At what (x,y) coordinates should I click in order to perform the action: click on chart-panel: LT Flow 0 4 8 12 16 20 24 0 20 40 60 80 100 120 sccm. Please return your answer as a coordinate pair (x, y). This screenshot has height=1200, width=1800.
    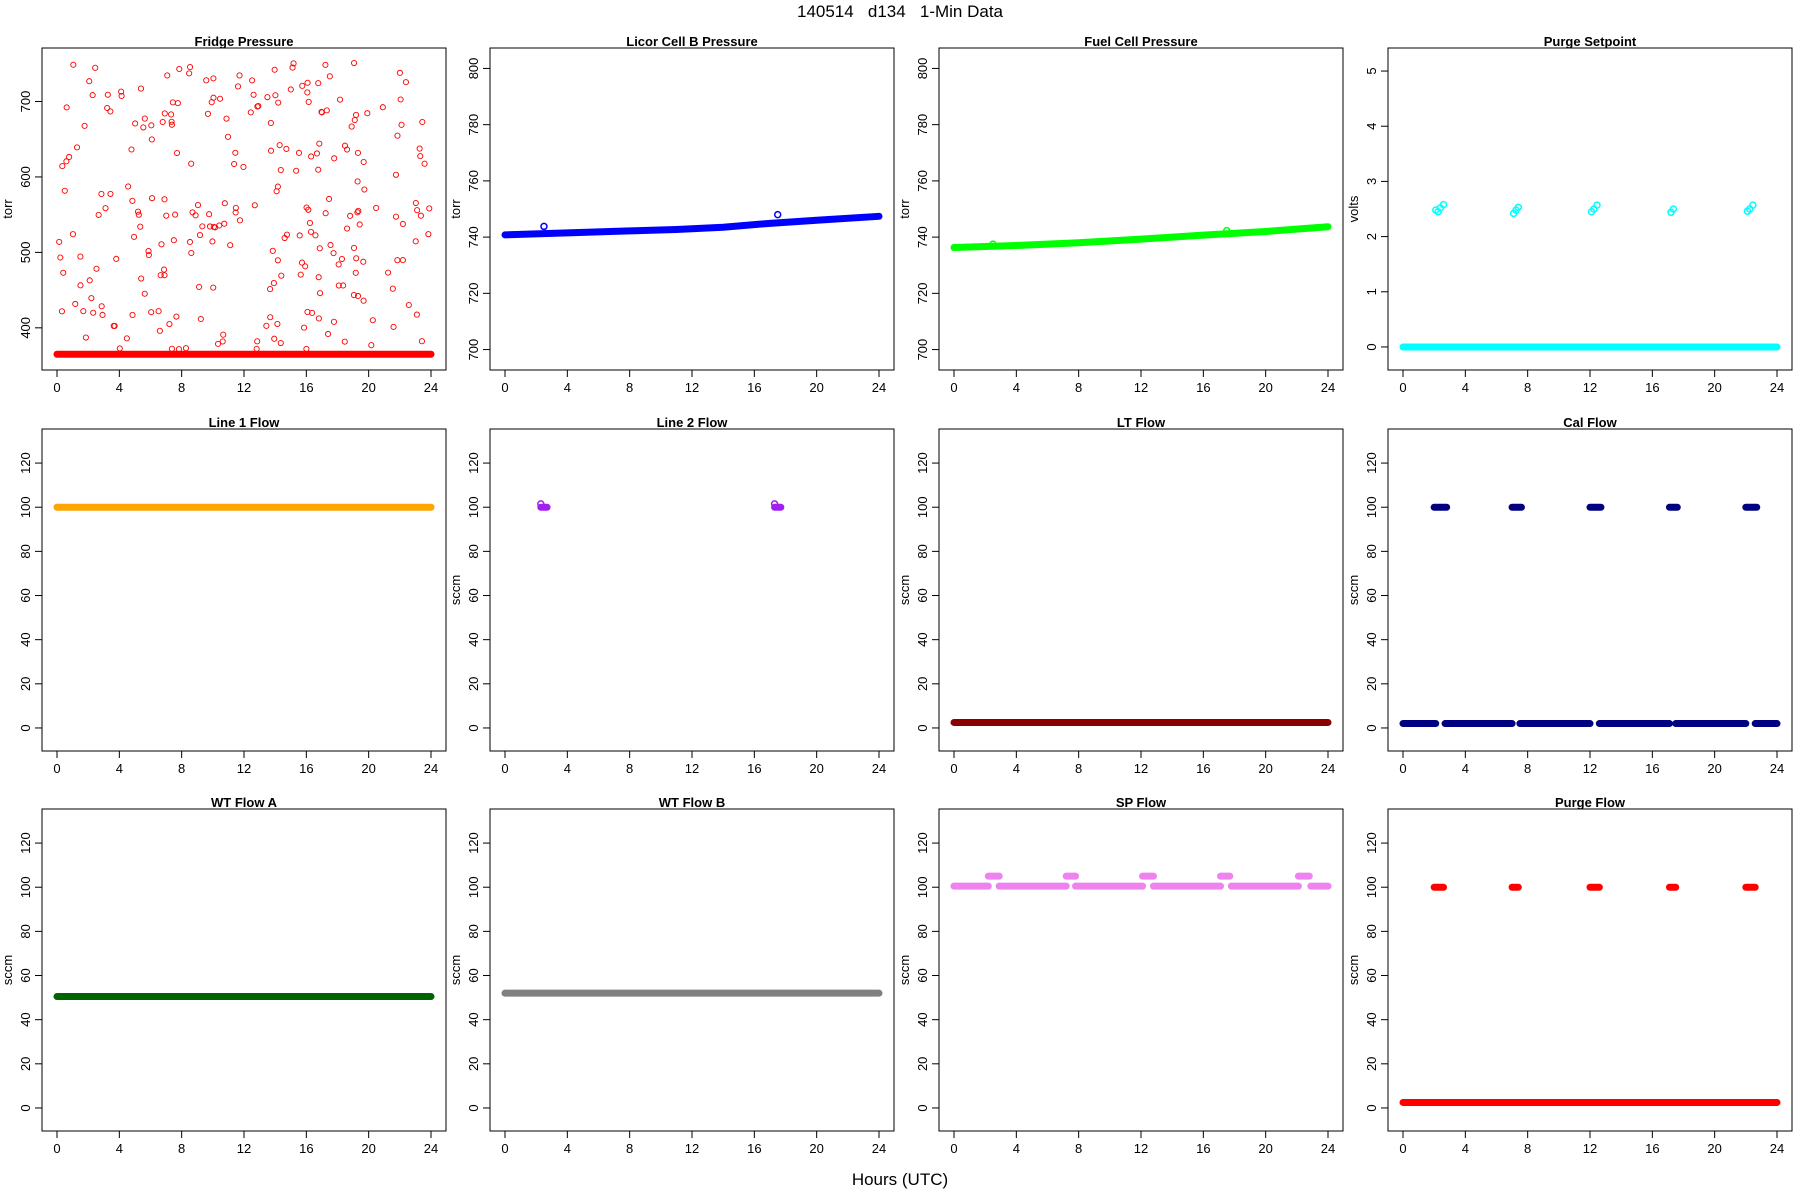
    Looking at the image, I should click on (1120, 595).